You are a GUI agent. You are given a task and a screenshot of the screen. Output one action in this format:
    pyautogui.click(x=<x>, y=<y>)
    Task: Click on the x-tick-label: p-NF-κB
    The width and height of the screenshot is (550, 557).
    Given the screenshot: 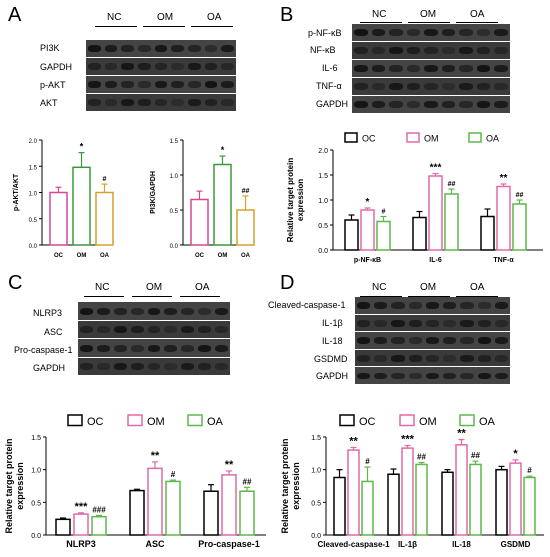 What is the action you would take?
    pyautogui.click(x=367, y=260)
    